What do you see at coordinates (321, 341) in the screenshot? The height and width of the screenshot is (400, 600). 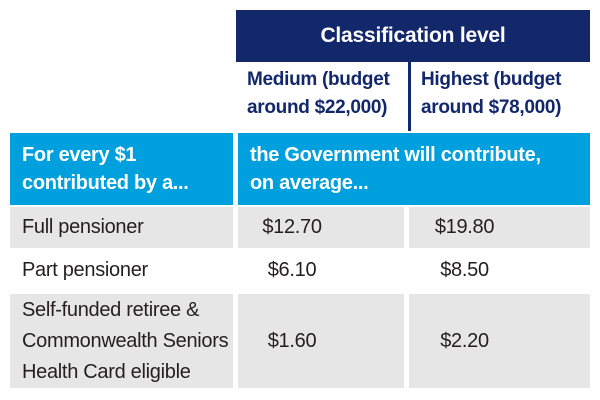 I see `value-self-funded-medium: $1.60` at bounding box center [321, 341].